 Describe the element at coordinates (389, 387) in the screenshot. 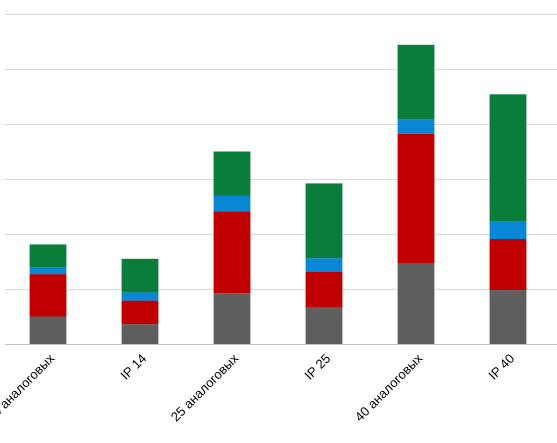

I see `x-tick-label: 40 аналоговых` at that location.